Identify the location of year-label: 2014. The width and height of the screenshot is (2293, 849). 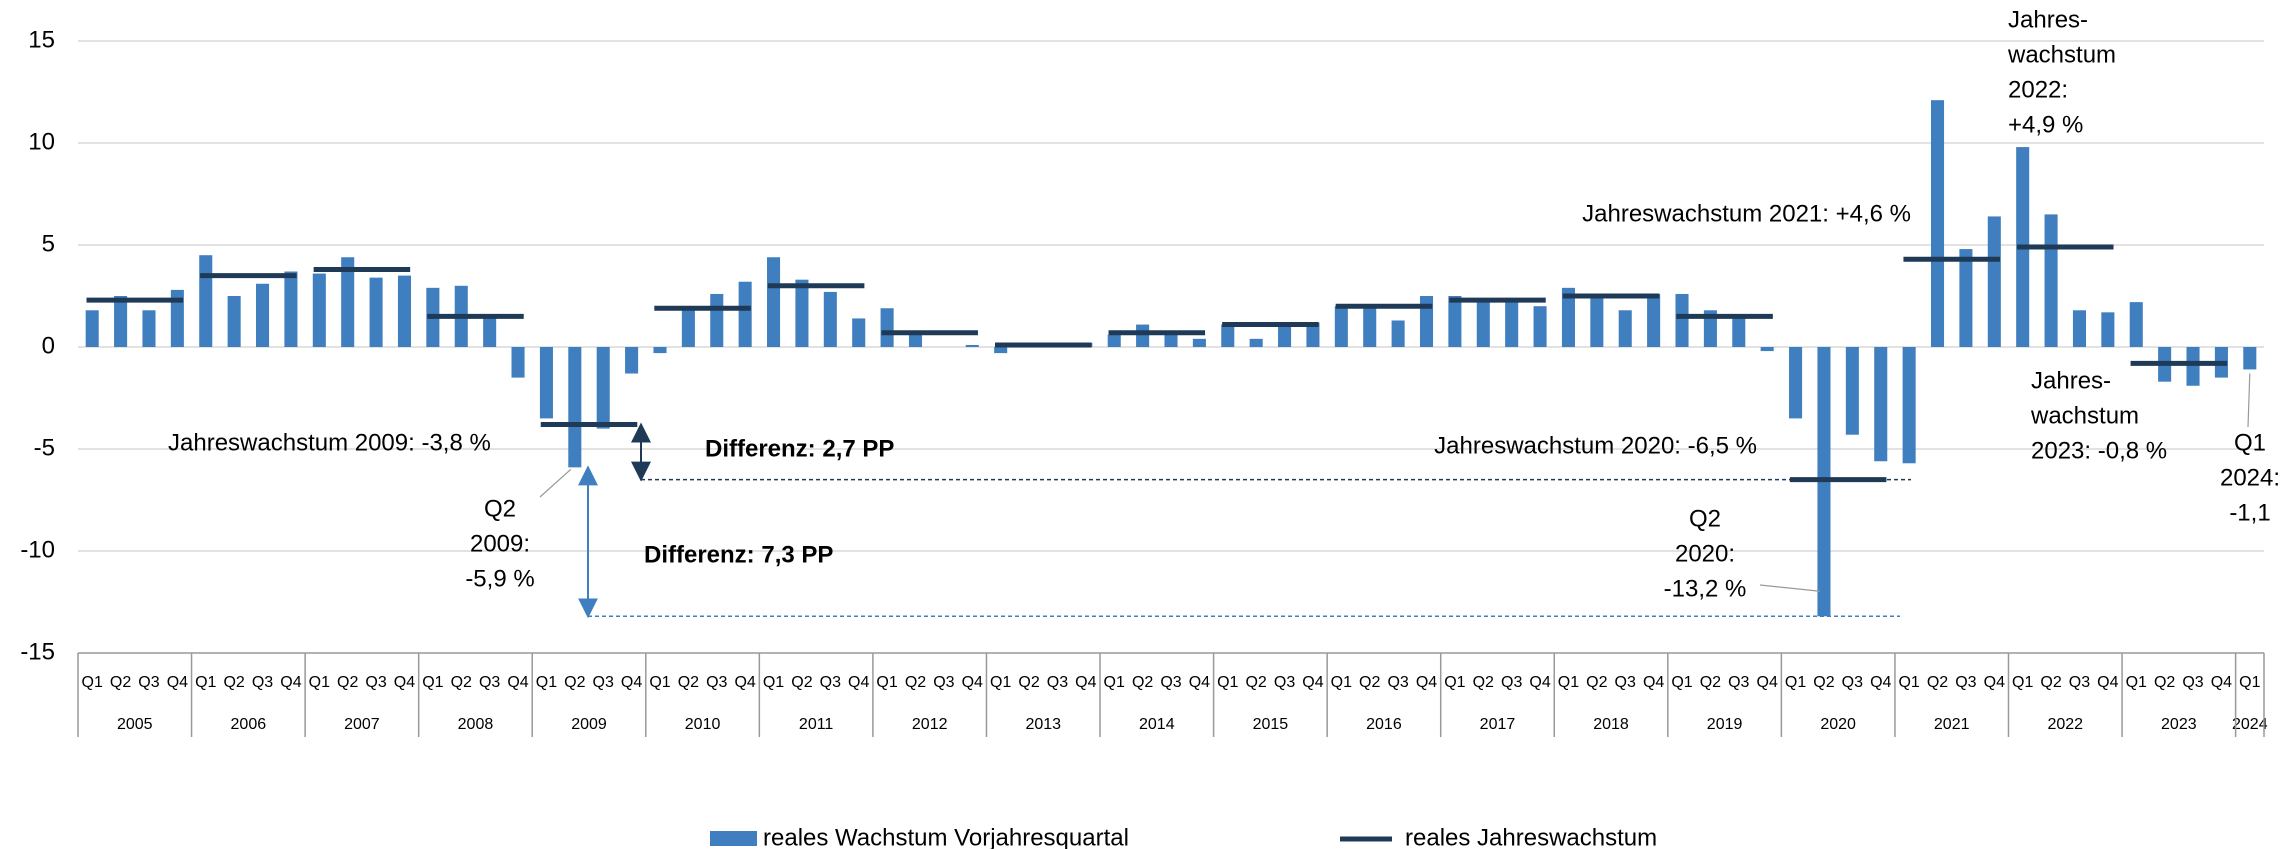
(1157, 724).